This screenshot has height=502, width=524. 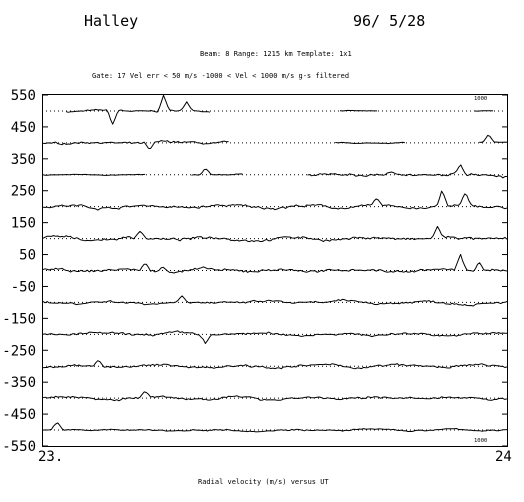 What do you see at coordinates (23, 224) in the screenshot?
I see `y-tick-label: 150` at bounding box center [23, 224].